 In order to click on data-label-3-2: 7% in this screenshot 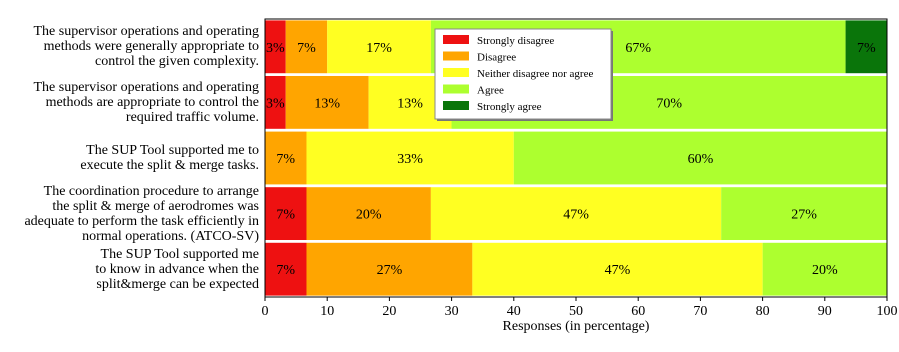, I will do `click(285, 159)`.